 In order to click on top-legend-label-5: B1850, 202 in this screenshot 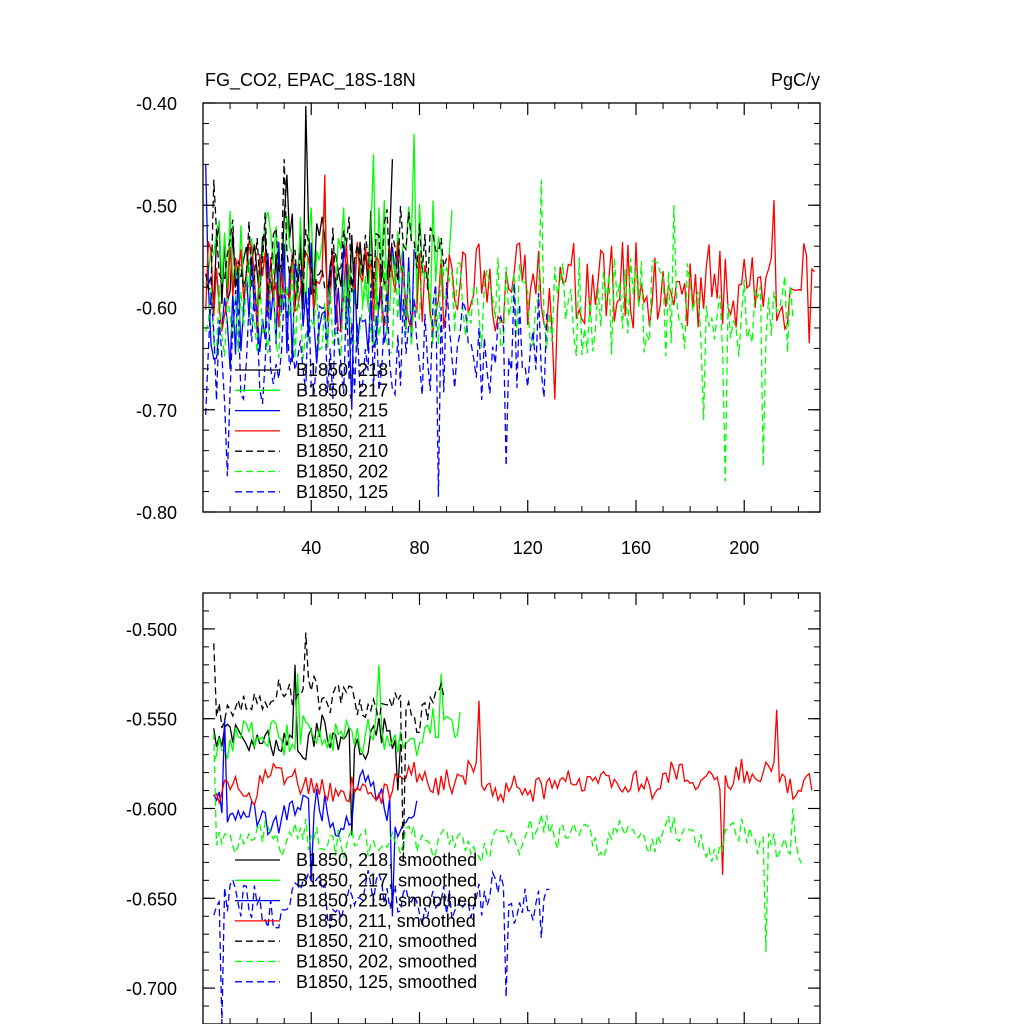, I will do `click(342, 472)`.